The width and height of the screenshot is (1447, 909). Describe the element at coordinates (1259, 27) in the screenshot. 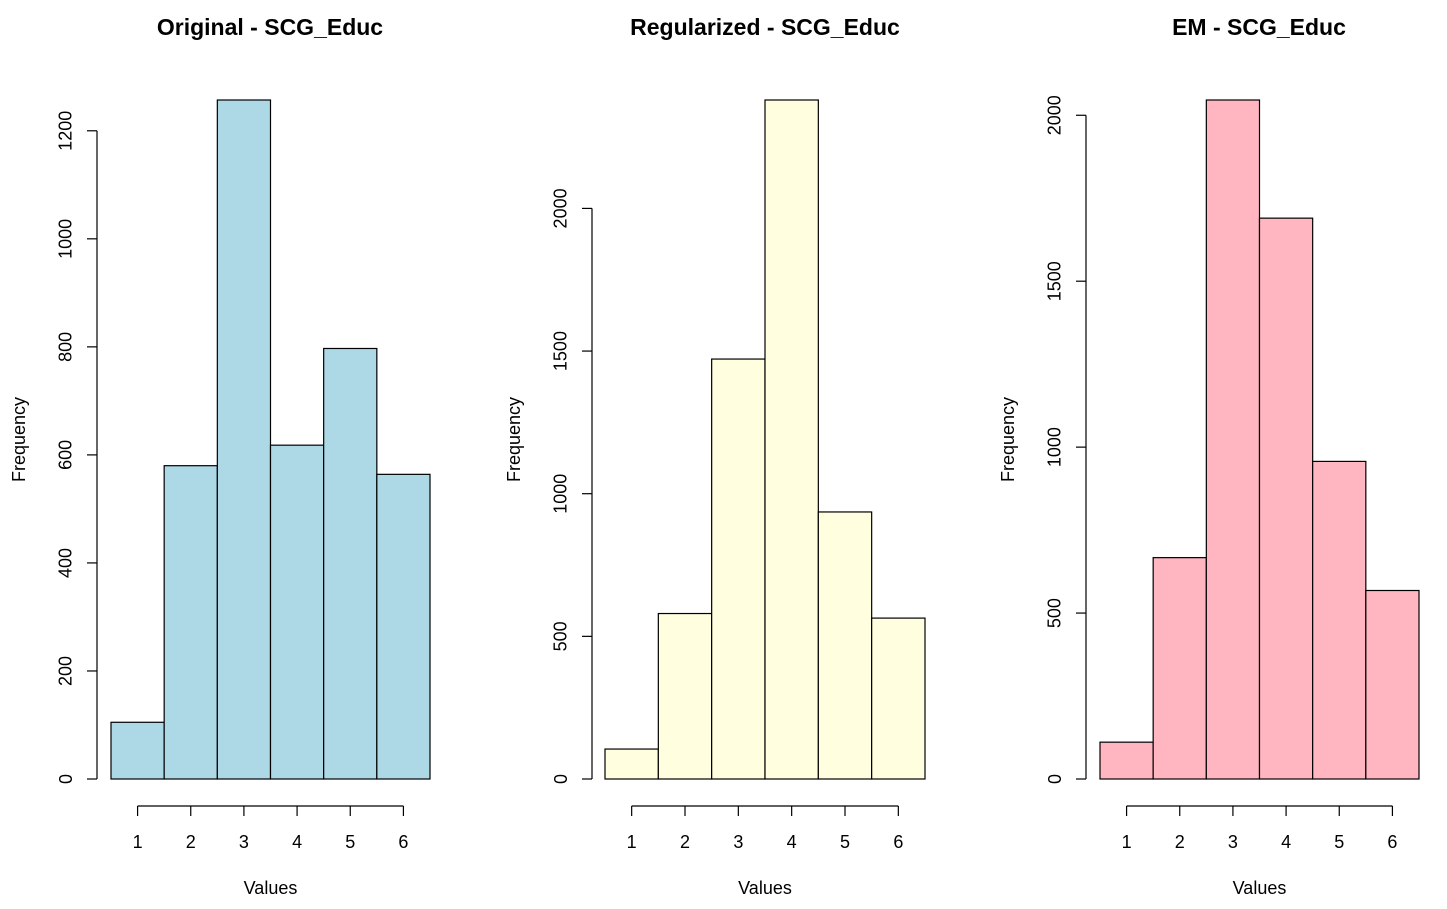

I see `chart-title: EM - SCG_Educ` at that location.